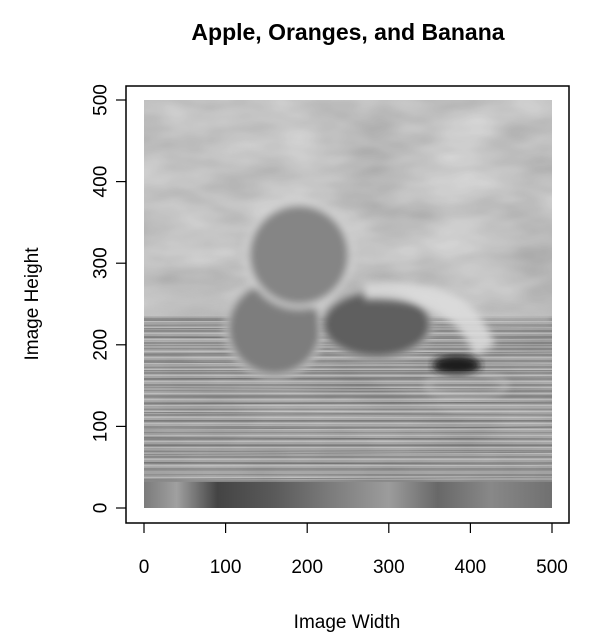  Describe the element at coordinates (353, 550) in the screenshot. I see `x-axis: 0 100 200 300 400 500` at that location.